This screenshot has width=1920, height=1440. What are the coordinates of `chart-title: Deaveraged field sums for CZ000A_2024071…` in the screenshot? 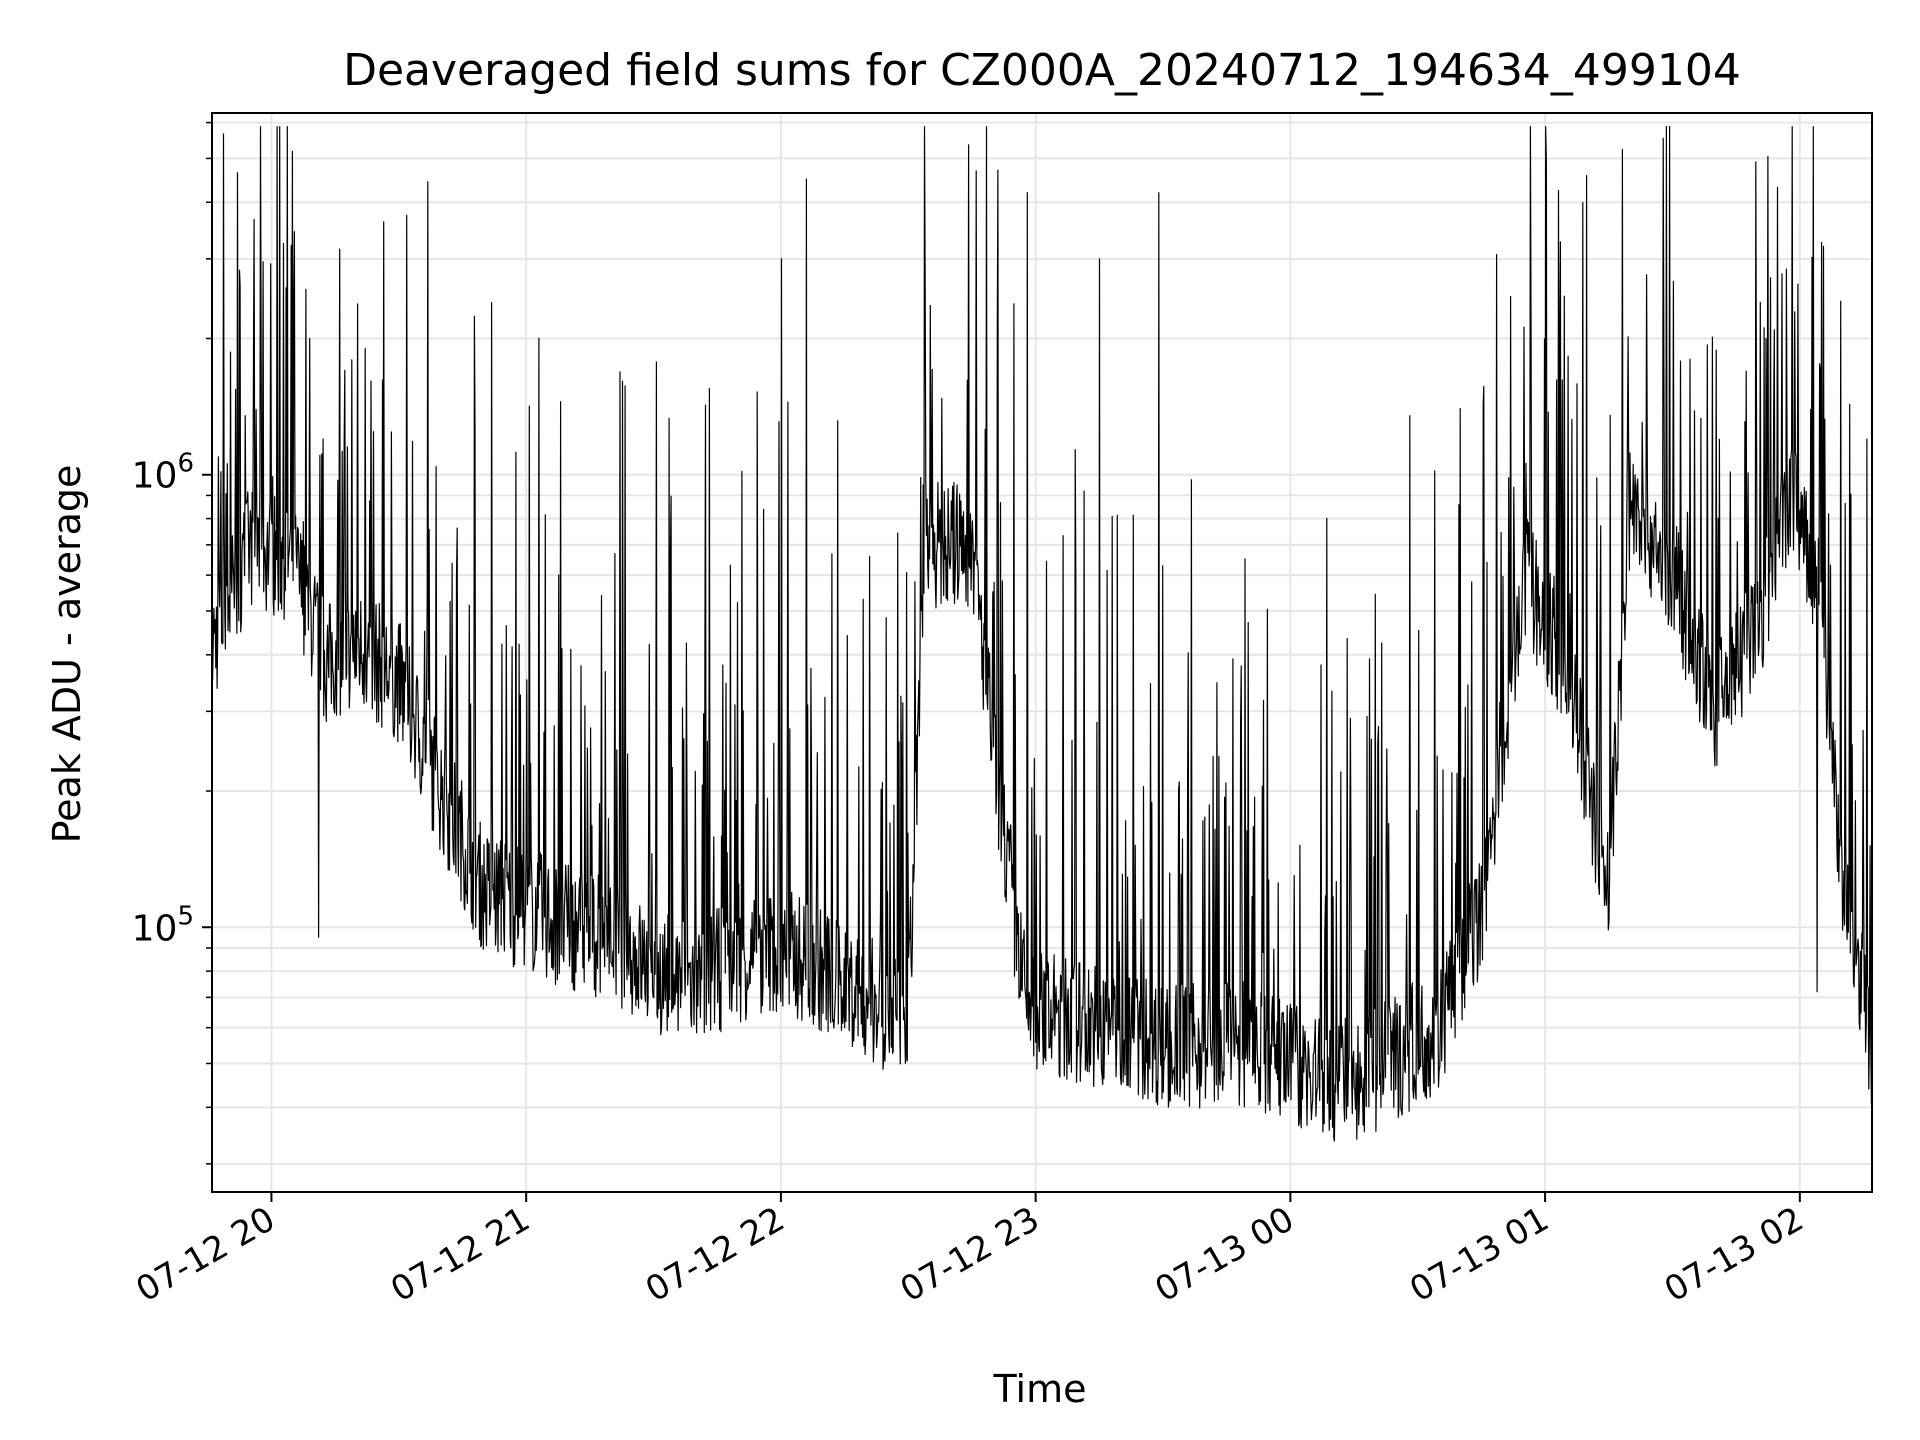 It's located at (1042, 70).